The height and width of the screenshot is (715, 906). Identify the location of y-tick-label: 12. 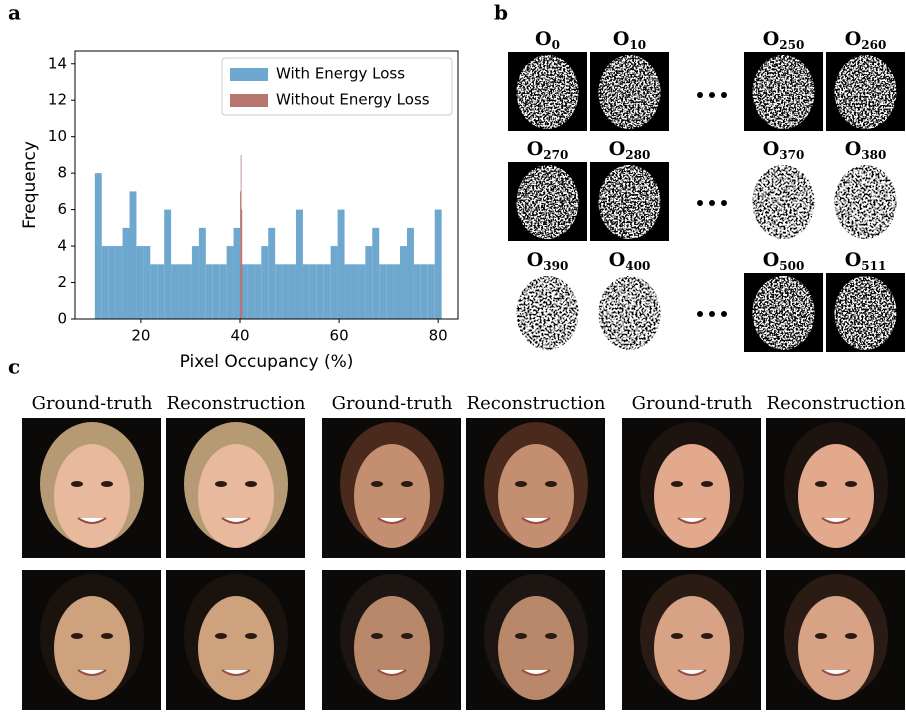
(57, 100).